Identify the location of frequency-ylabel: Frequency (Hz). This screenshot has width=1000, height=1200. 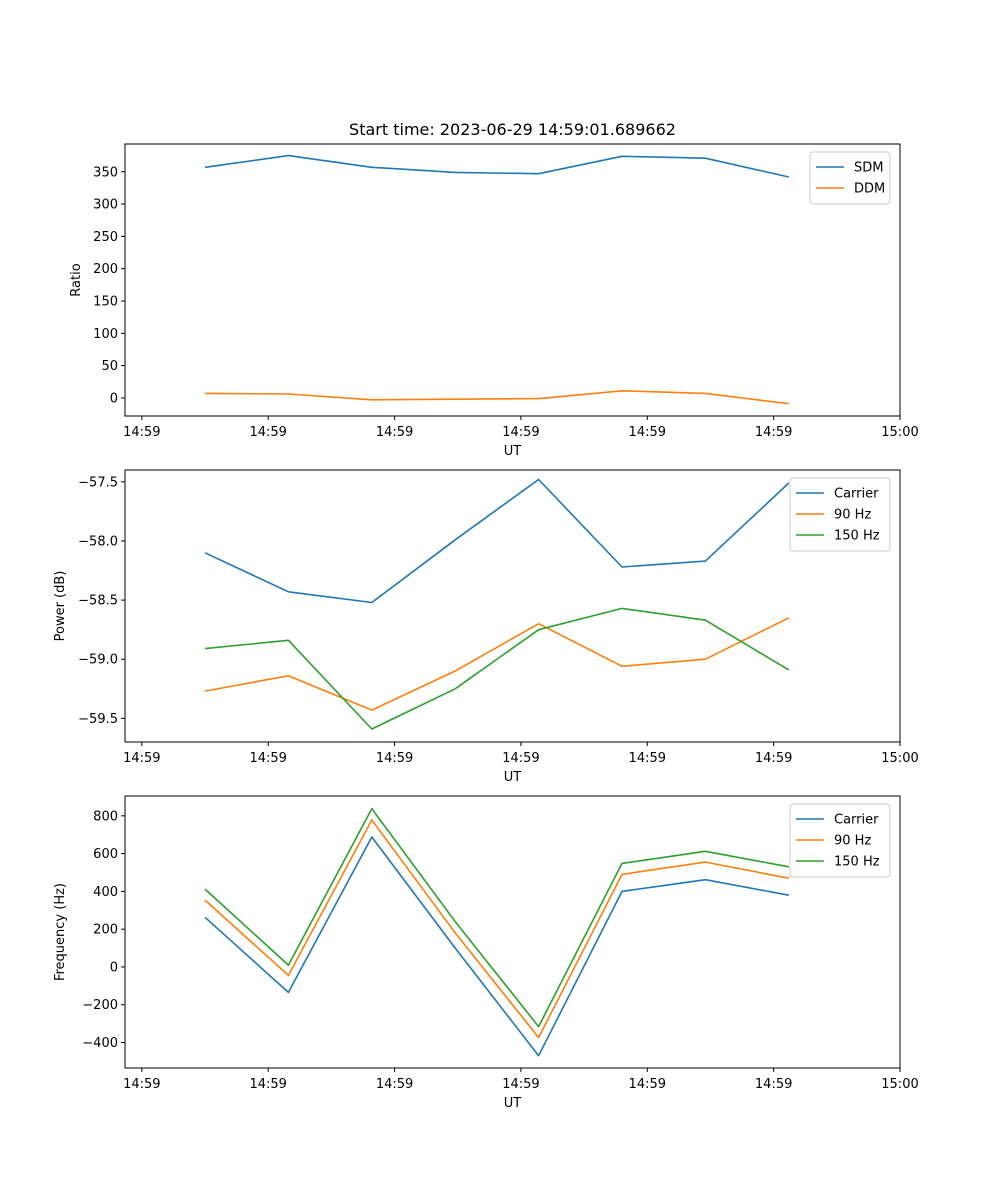
(60, 932).